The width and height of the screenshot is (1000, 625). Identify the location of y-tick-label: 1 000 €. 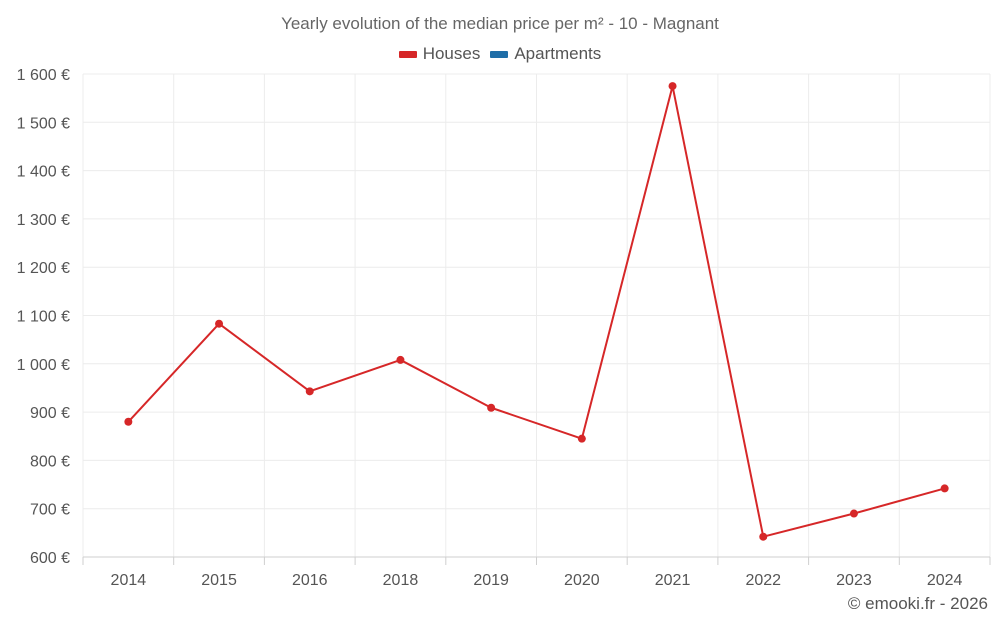
(43, 365).